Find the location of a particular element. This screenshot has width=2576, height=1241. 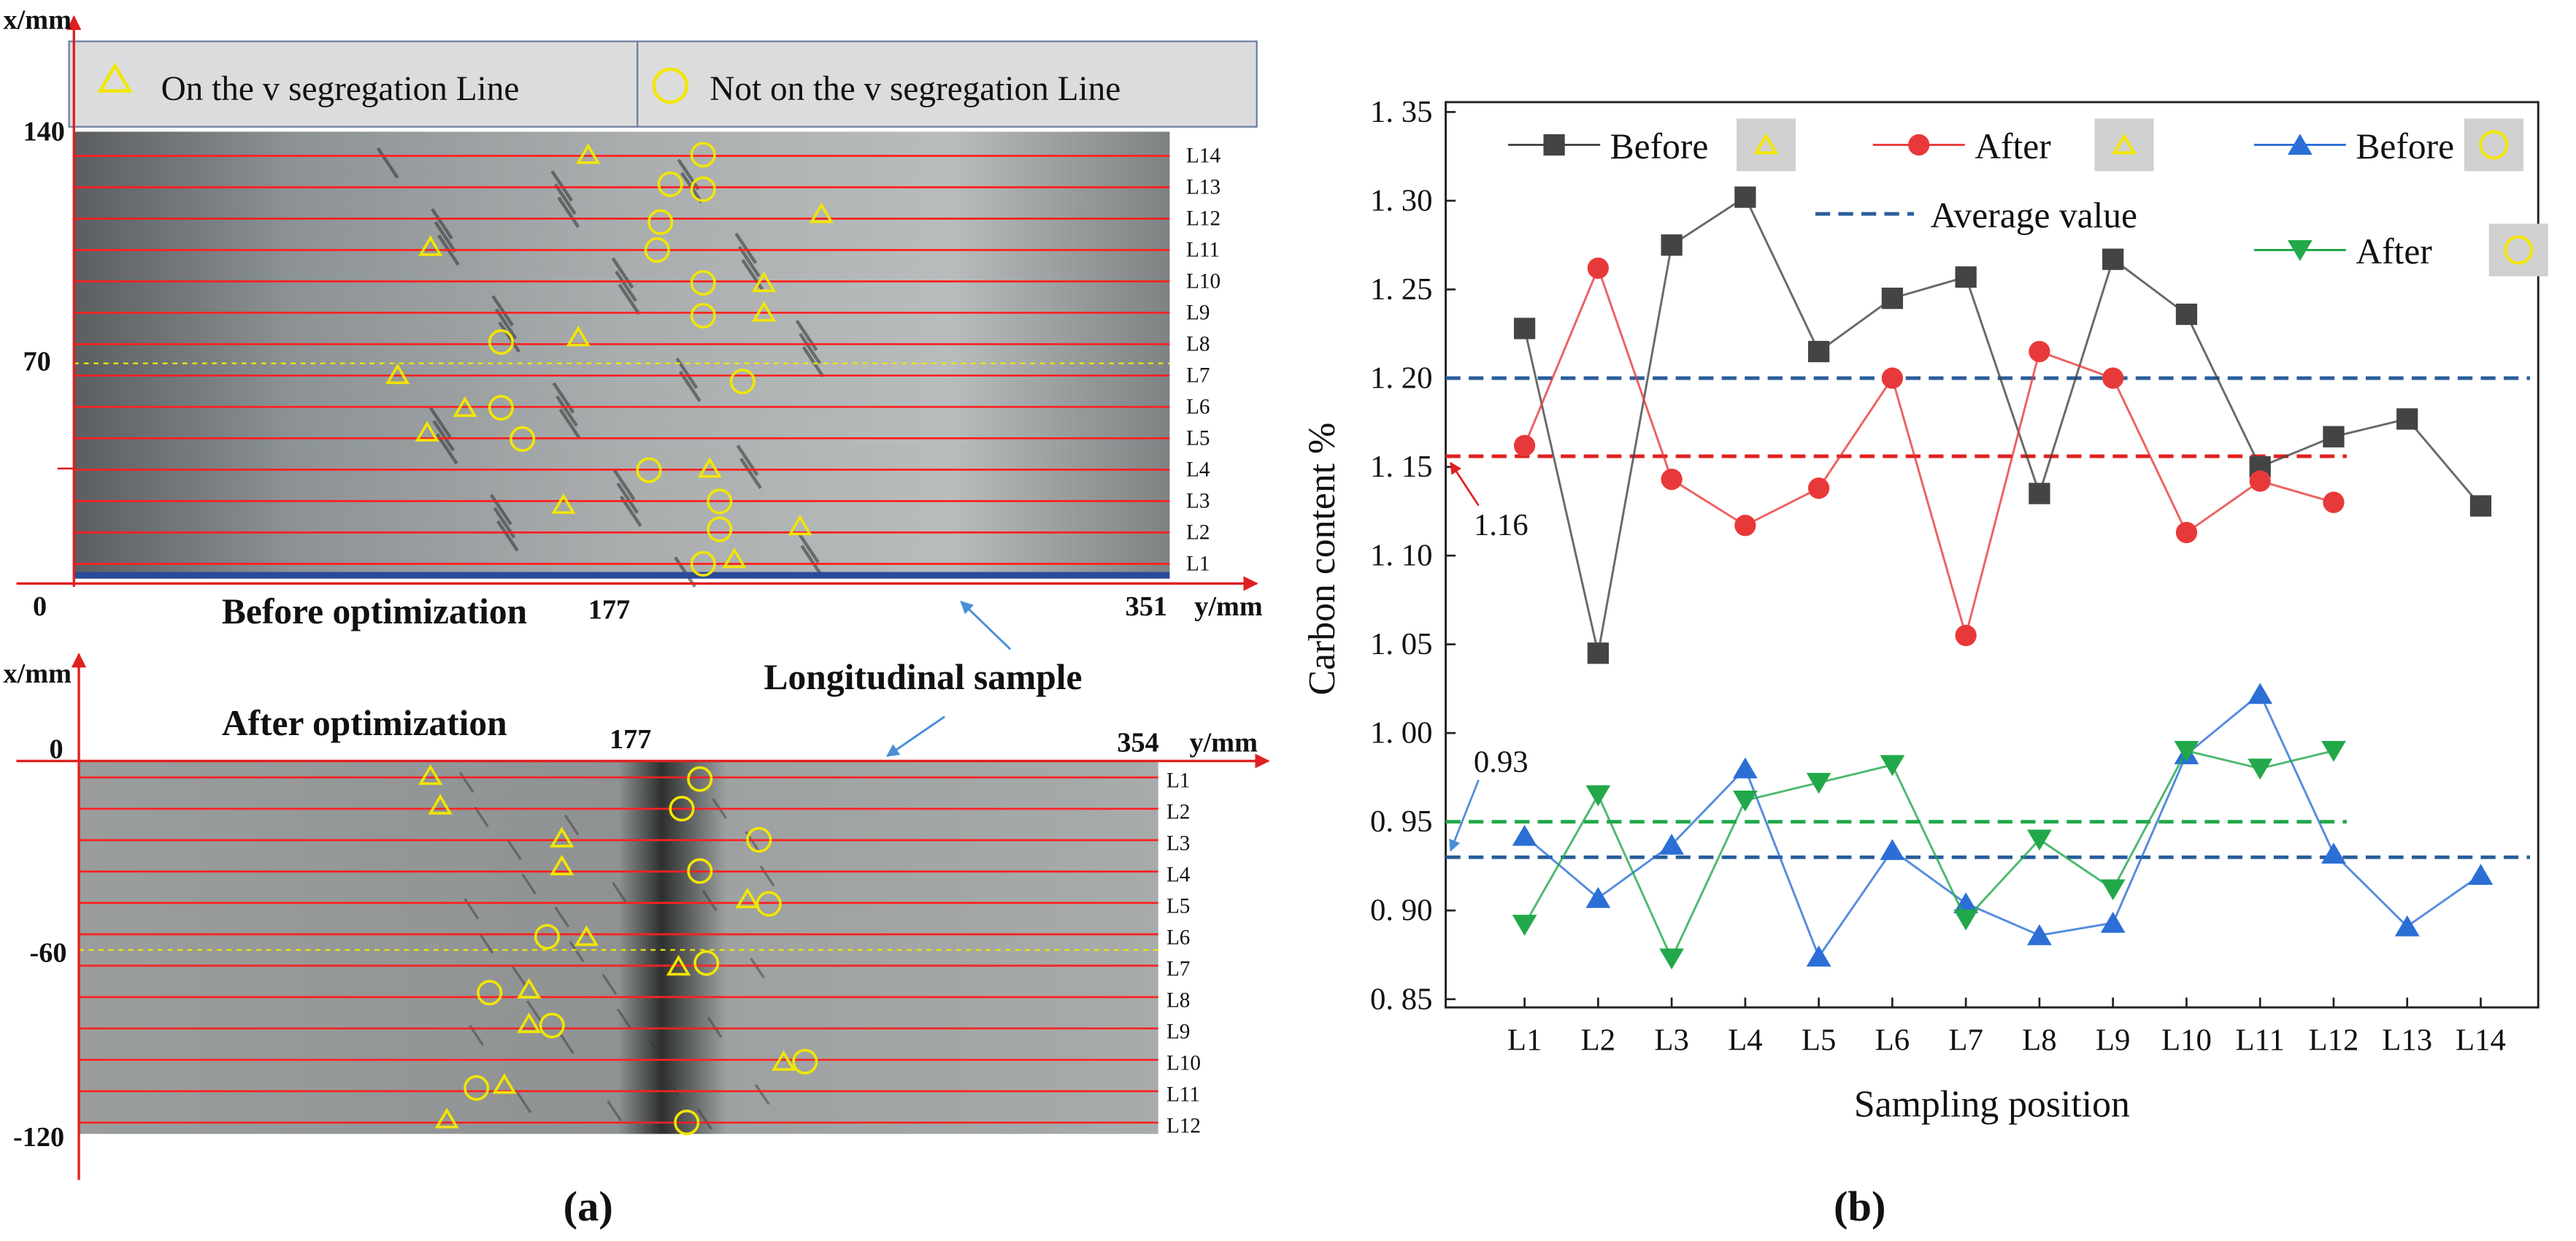

y-tick-label: 1. 05 is located at coordinates (1401, 644).